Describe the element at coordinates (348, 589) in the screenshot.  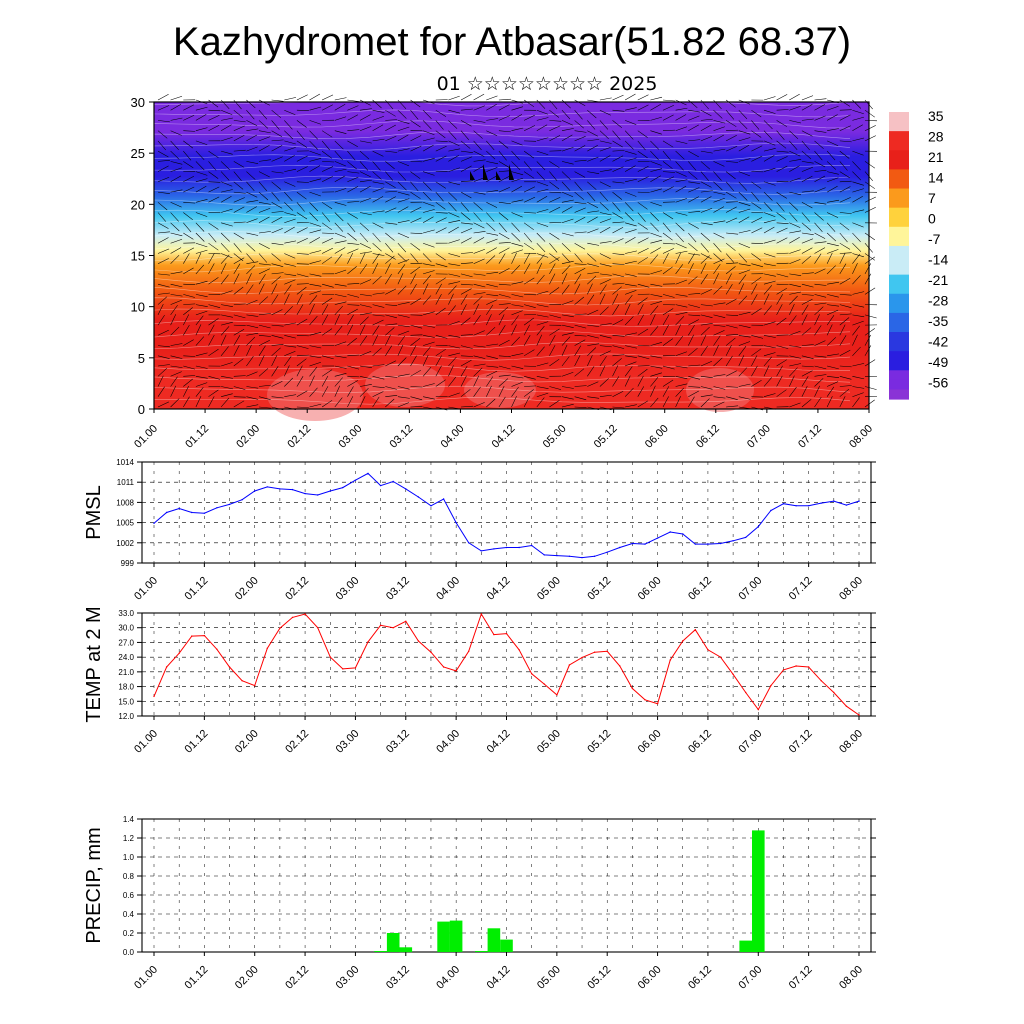
I see `x-tick-label: 03.00` at that location.